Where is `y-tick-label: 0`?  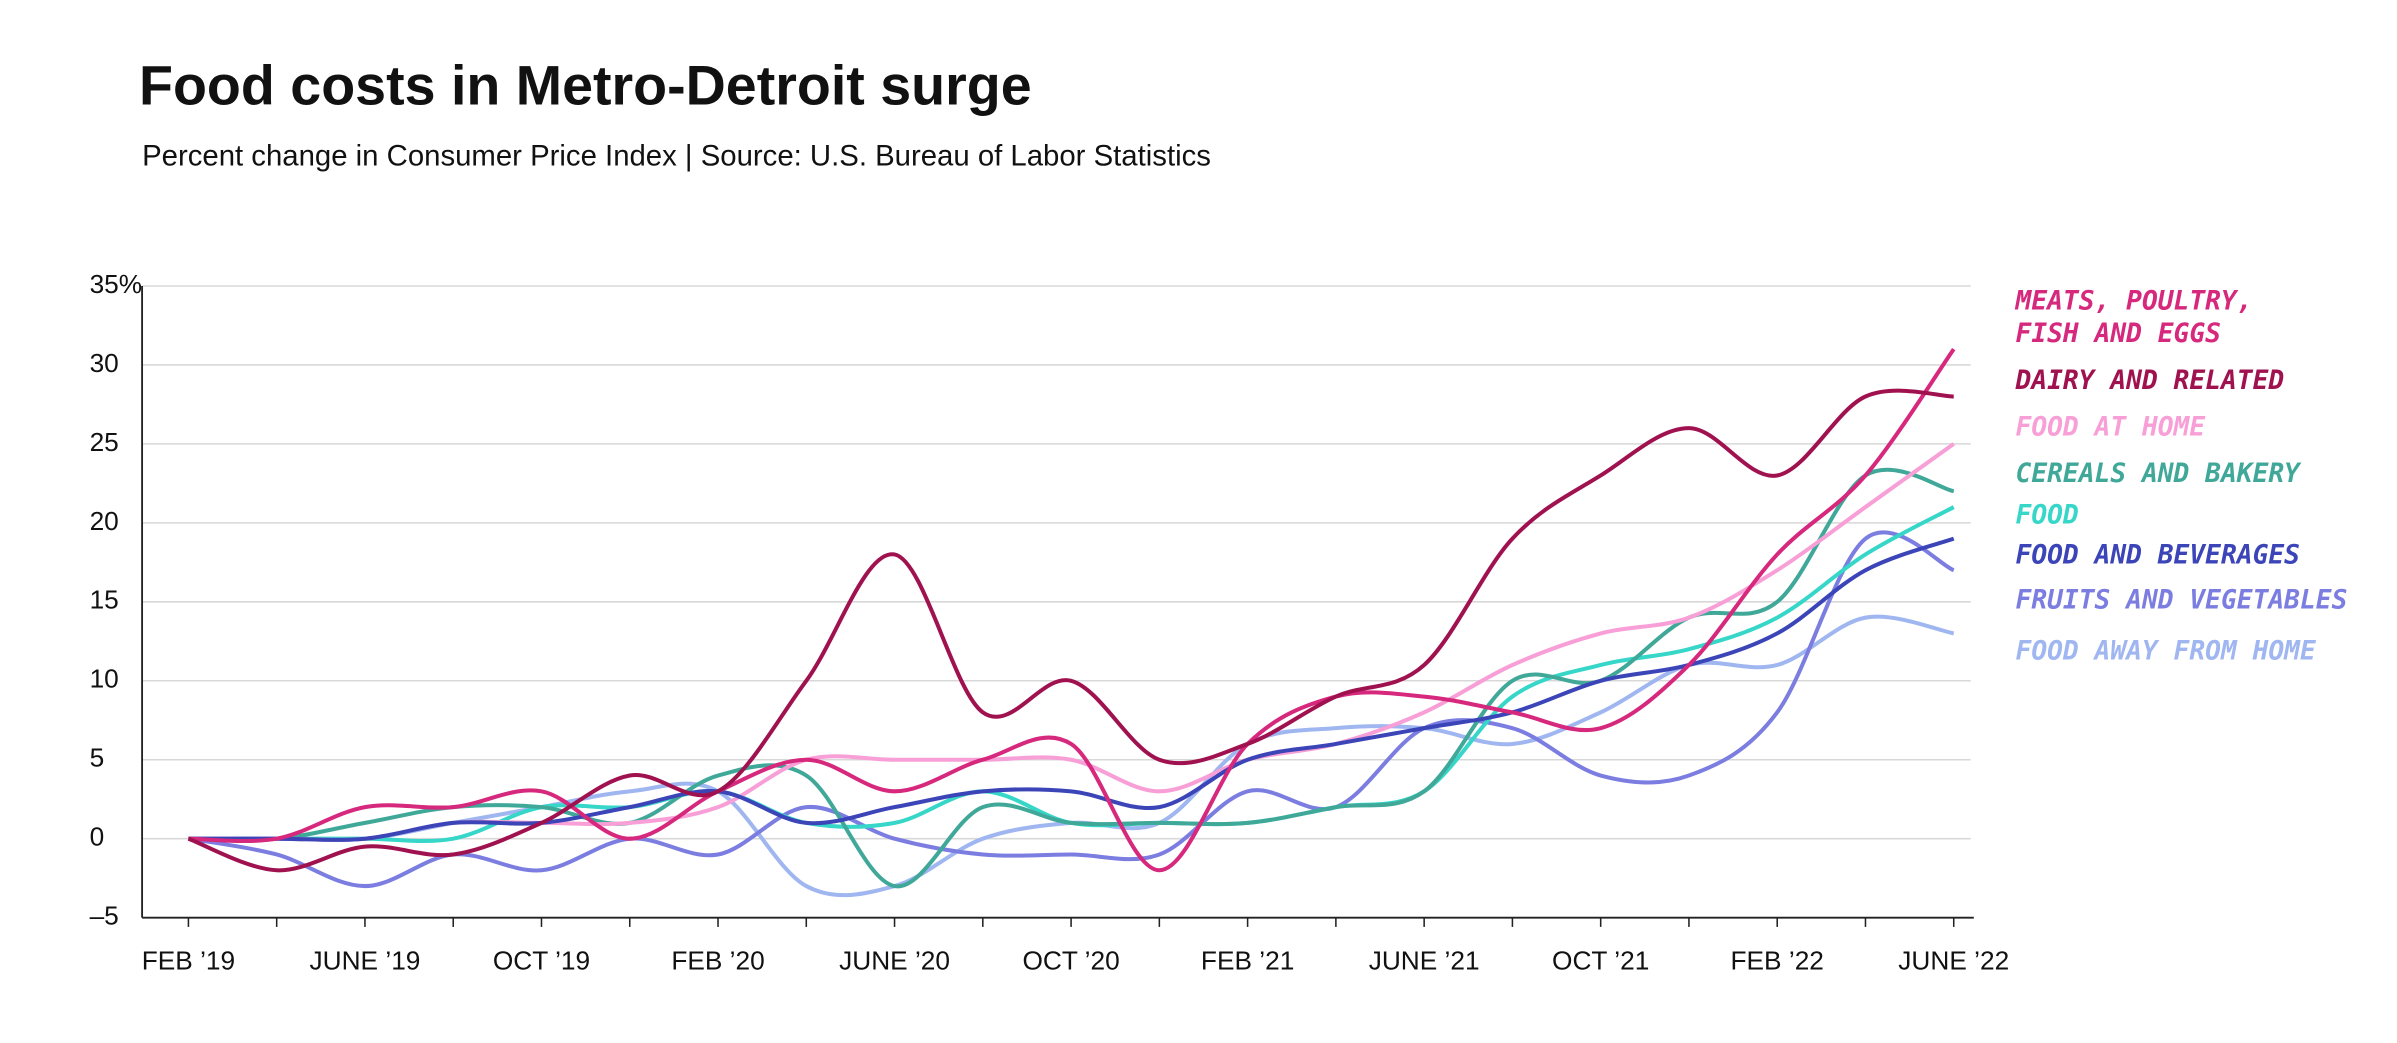
y-tick-label: 0 is located at coordinates (97, 837).